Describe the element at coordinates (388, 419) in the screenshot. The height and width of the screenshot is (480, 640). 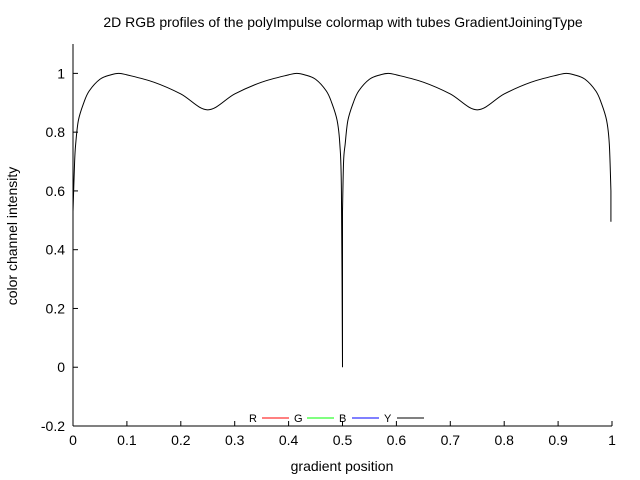
I see `legend-label-y: Y` at that location.